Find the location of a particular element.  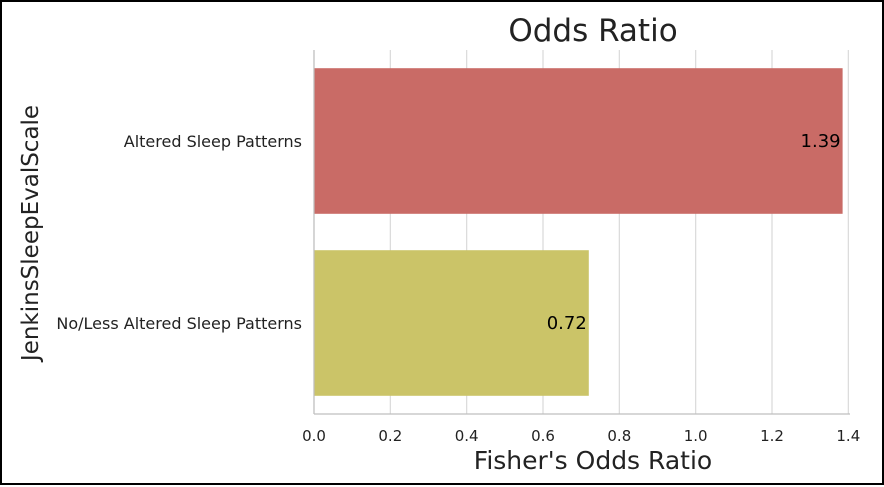

x-axis-label: Fisher's Odds Ratio is located at coordinates (593, 460).